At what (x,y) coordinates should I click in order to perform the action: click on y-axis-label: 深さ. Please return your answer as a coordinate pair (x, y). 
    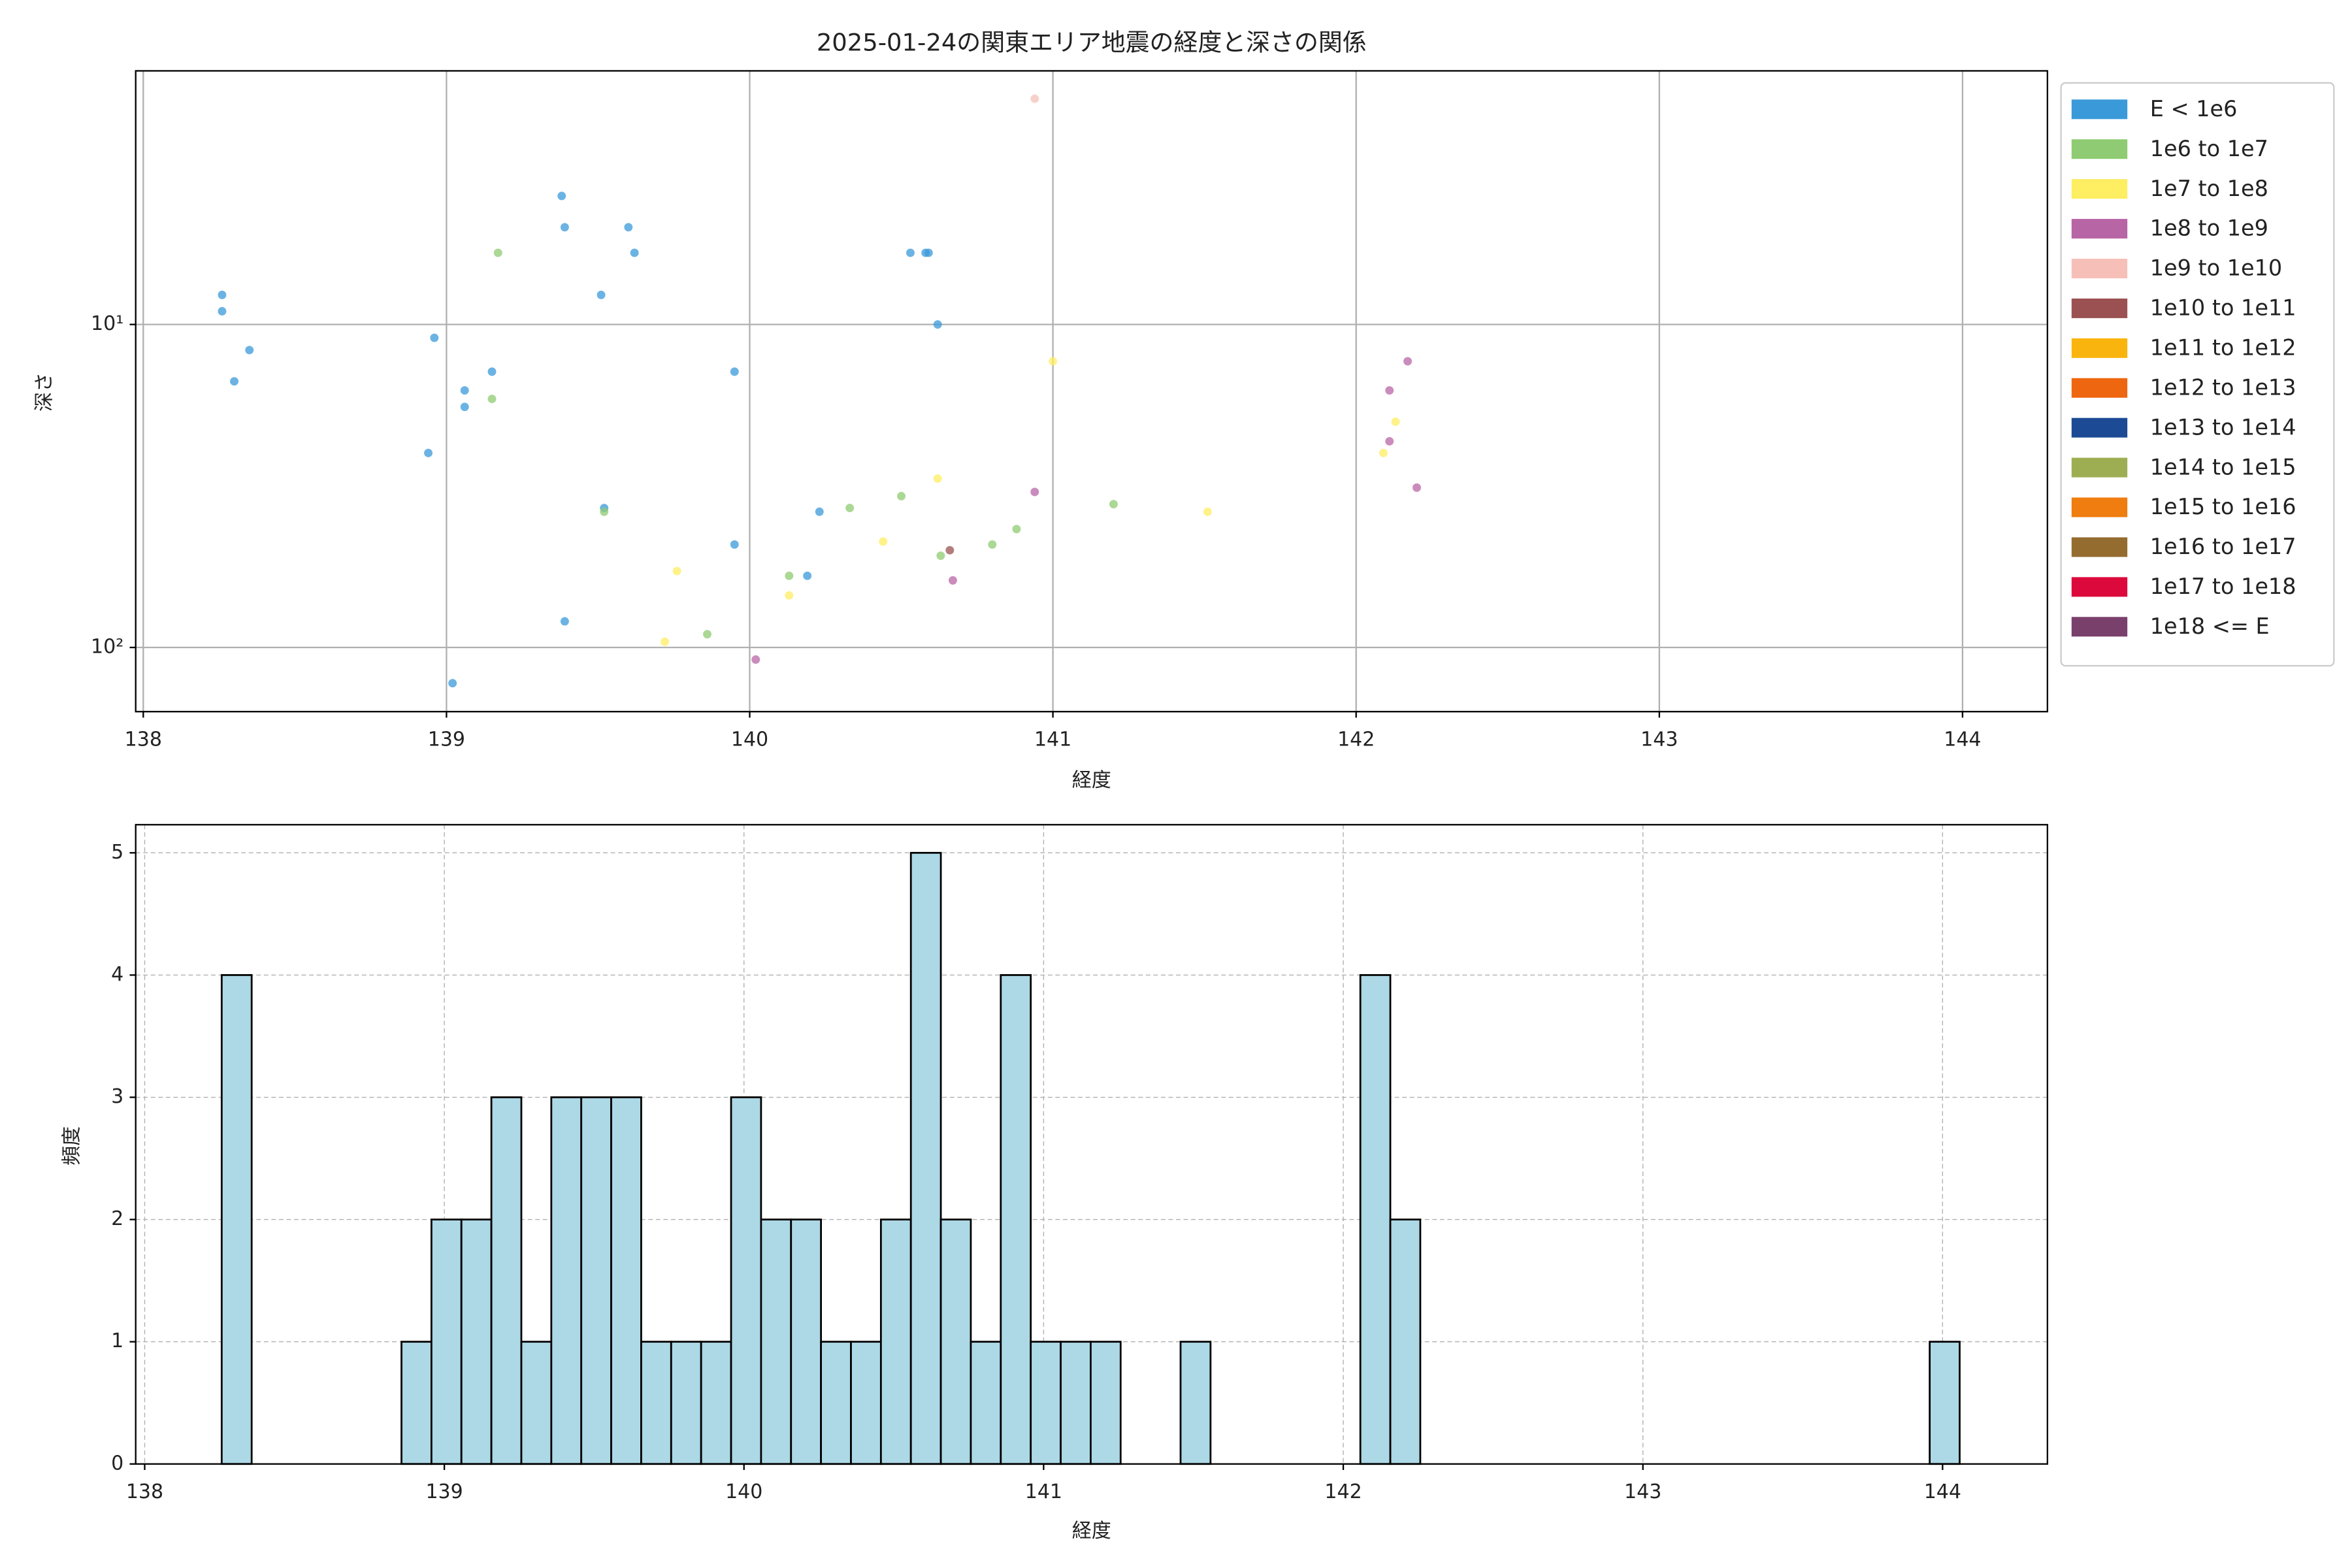
    Looking at the image, I should click on (44, 392).